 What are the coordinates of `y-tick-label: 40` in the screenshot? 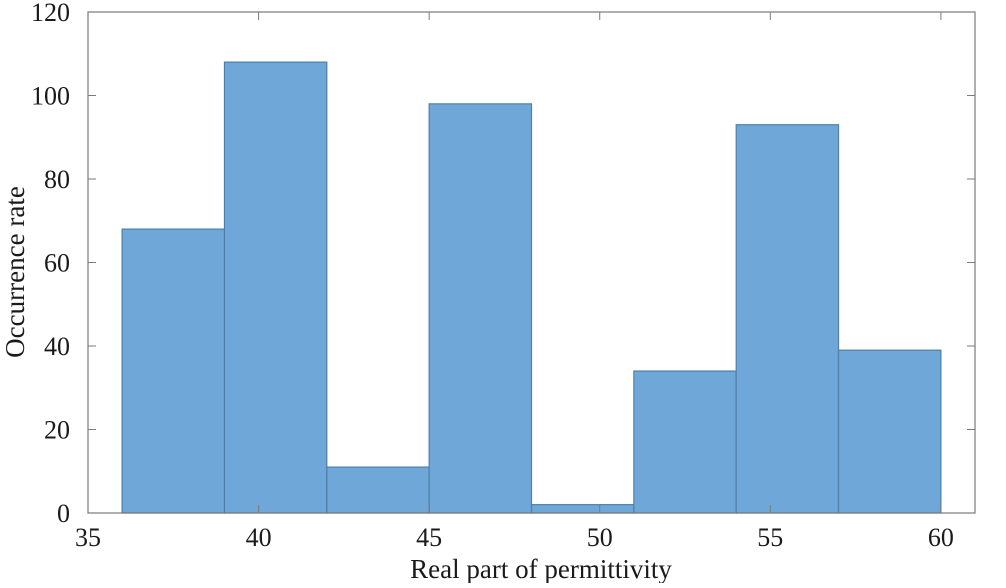 It's located at (57, 346).